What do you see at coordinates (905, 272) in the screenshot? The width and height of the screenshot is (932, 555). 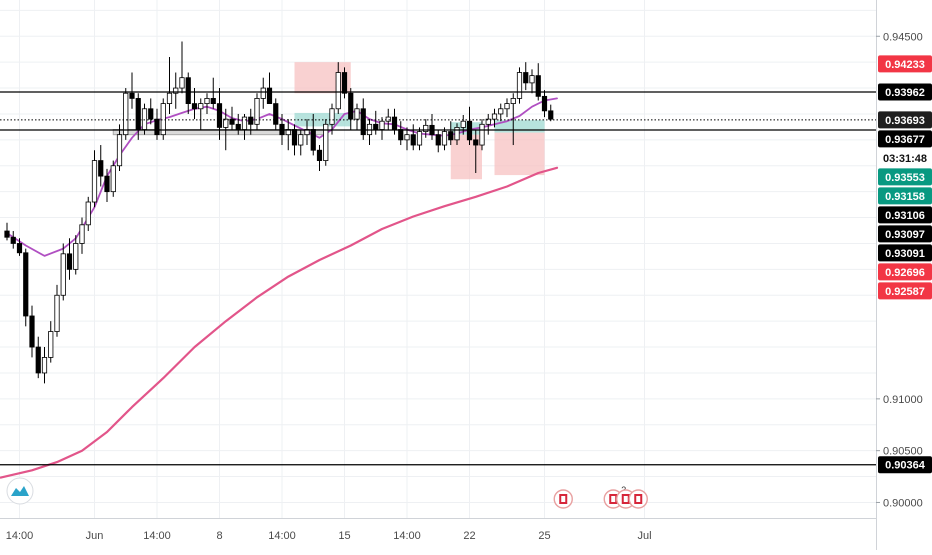 I see `price-tag: 0.92696` at bounding box center [905, 272].